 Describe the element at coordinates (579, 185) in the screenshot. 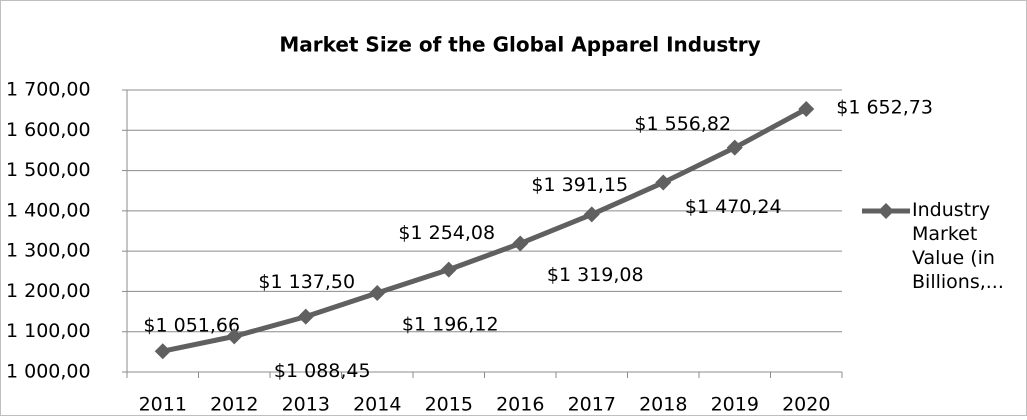

I see `data-label: $1 391,15` at that location.